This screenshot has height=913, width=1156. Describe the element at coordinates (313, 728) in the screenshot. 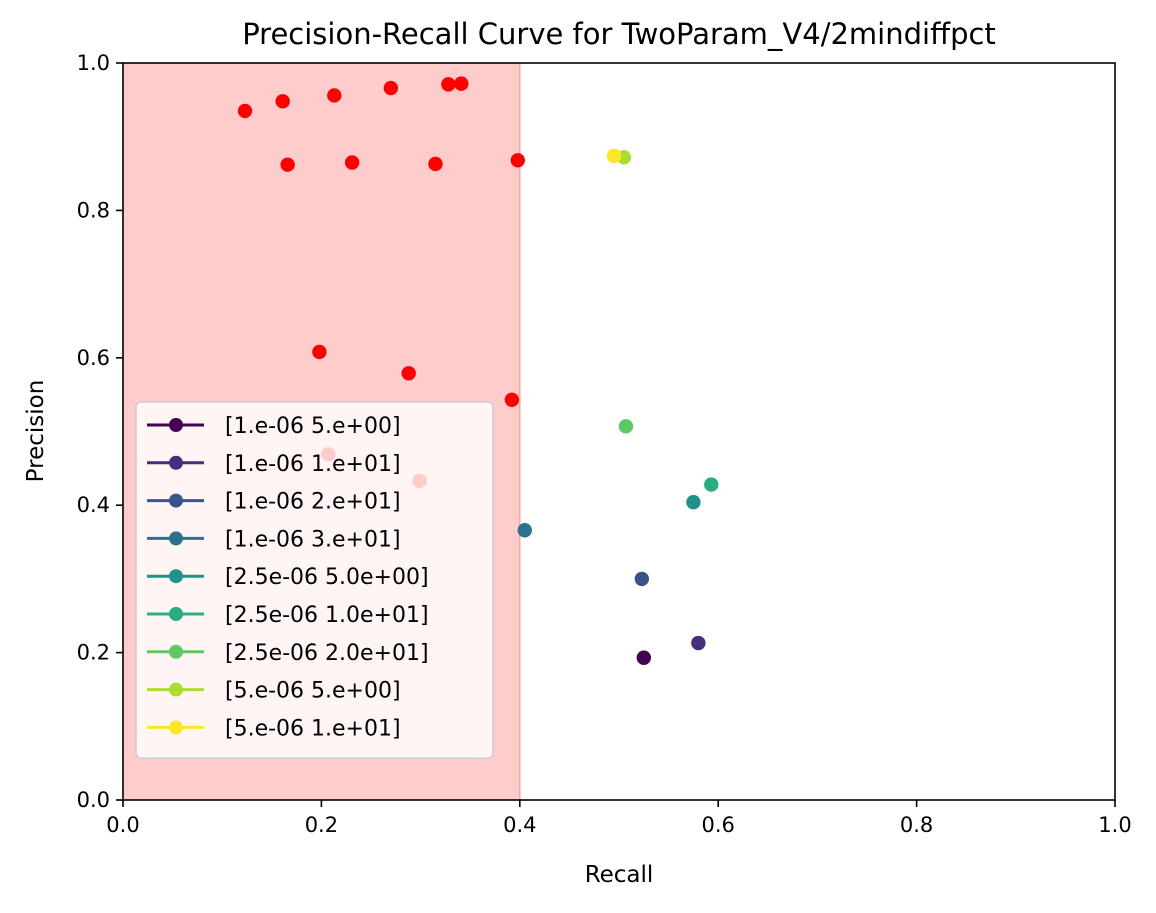

I see `legend-label: [5.e-06 1.e+01]` at that location.